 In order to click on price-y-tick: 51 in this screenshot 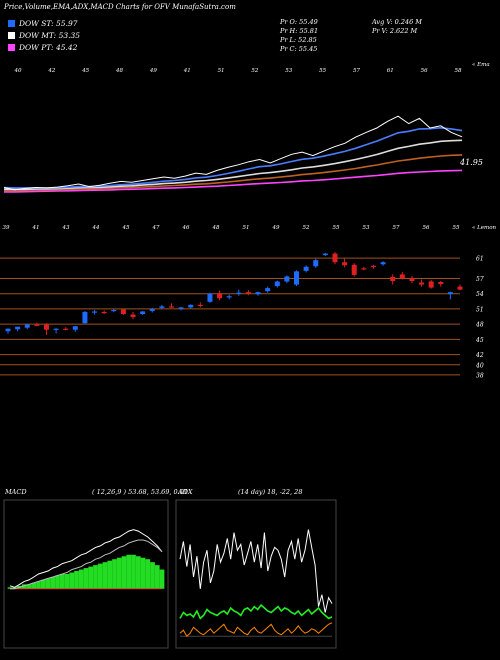, I will do `click(480, 309)`.